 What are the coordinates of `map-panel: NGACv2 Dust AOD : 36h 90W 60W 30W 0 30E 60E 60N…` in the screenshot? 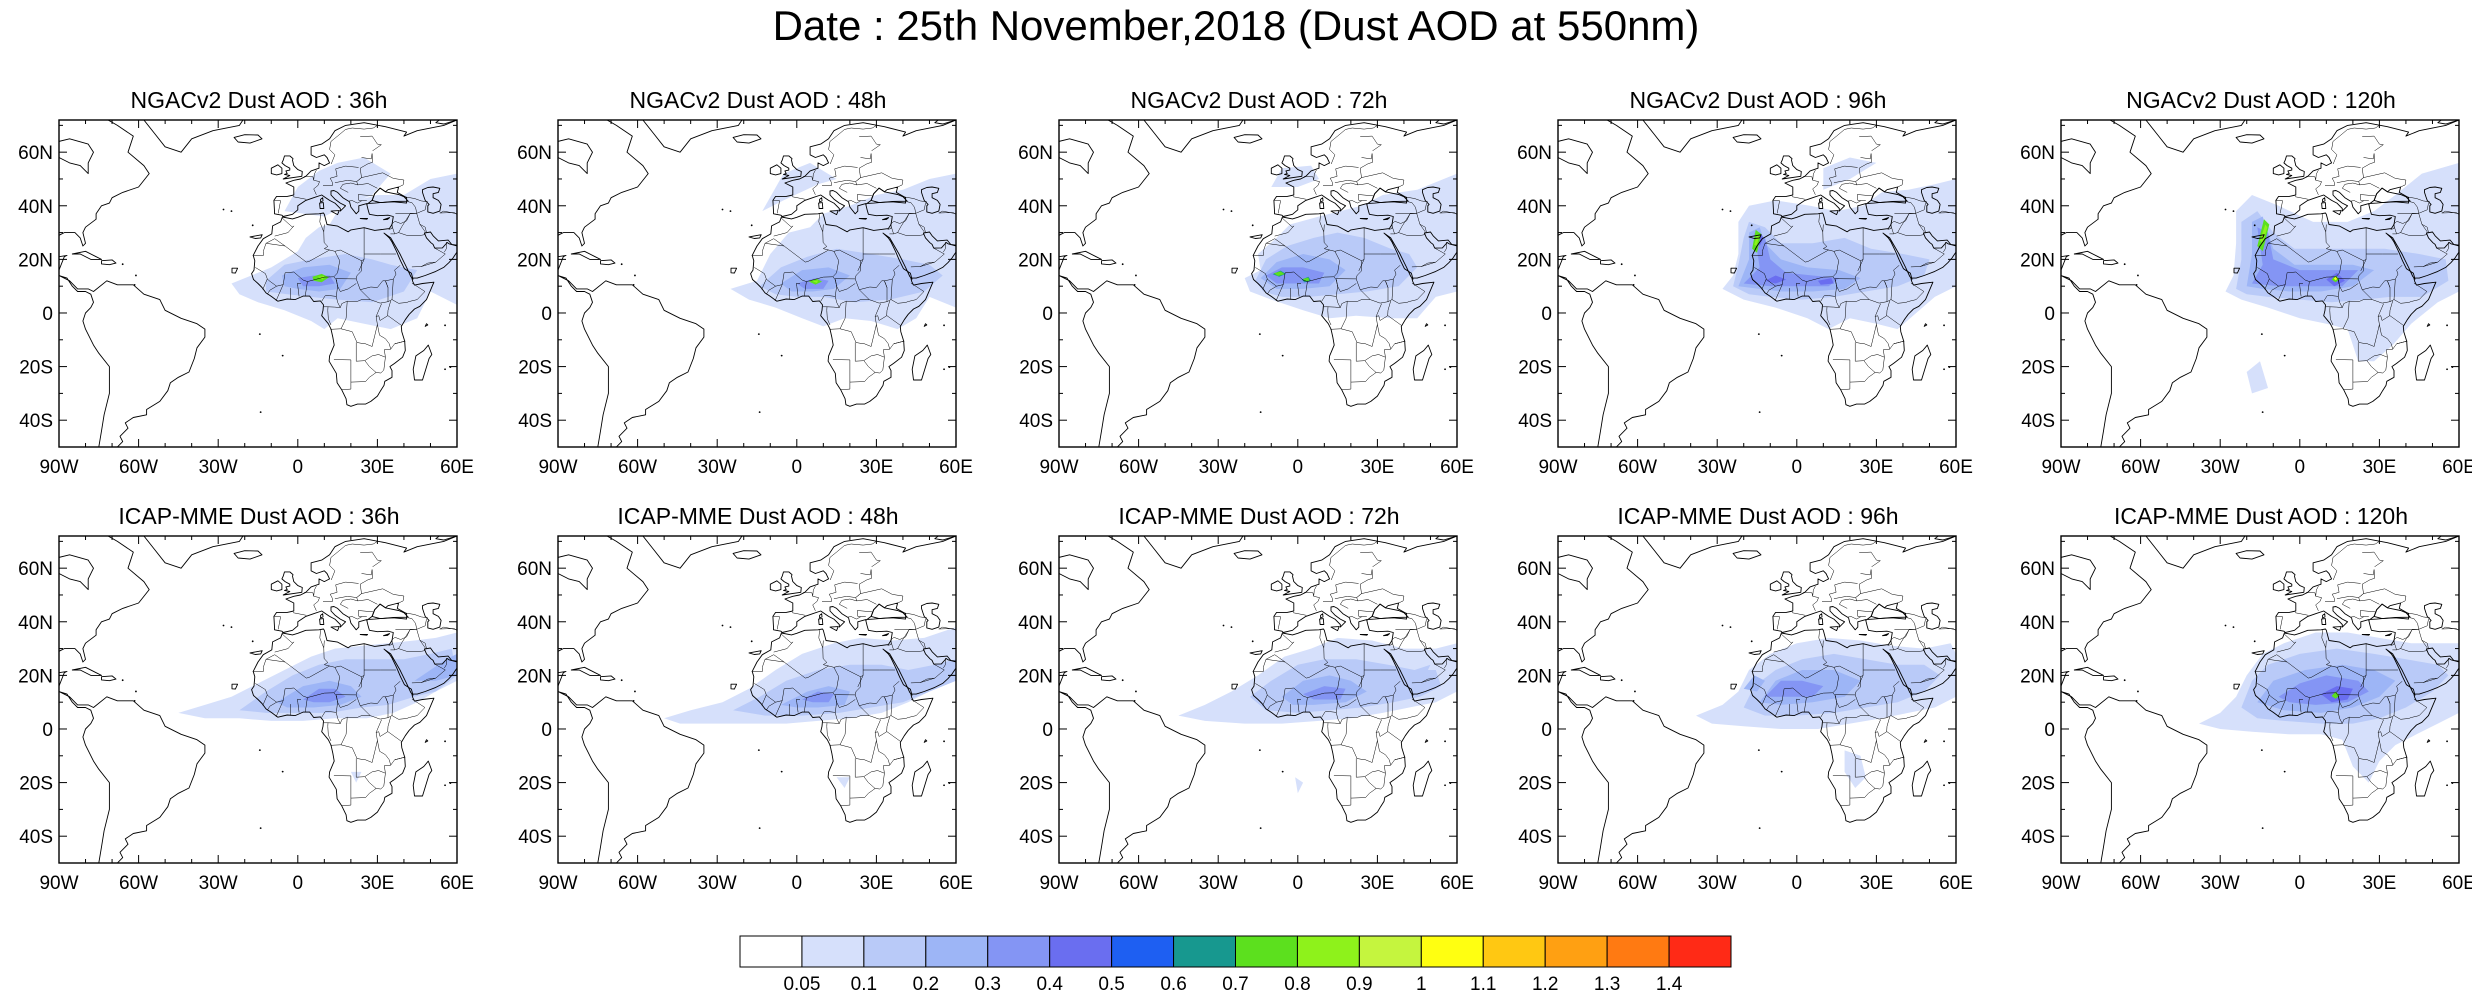 It's located at (246, 282).